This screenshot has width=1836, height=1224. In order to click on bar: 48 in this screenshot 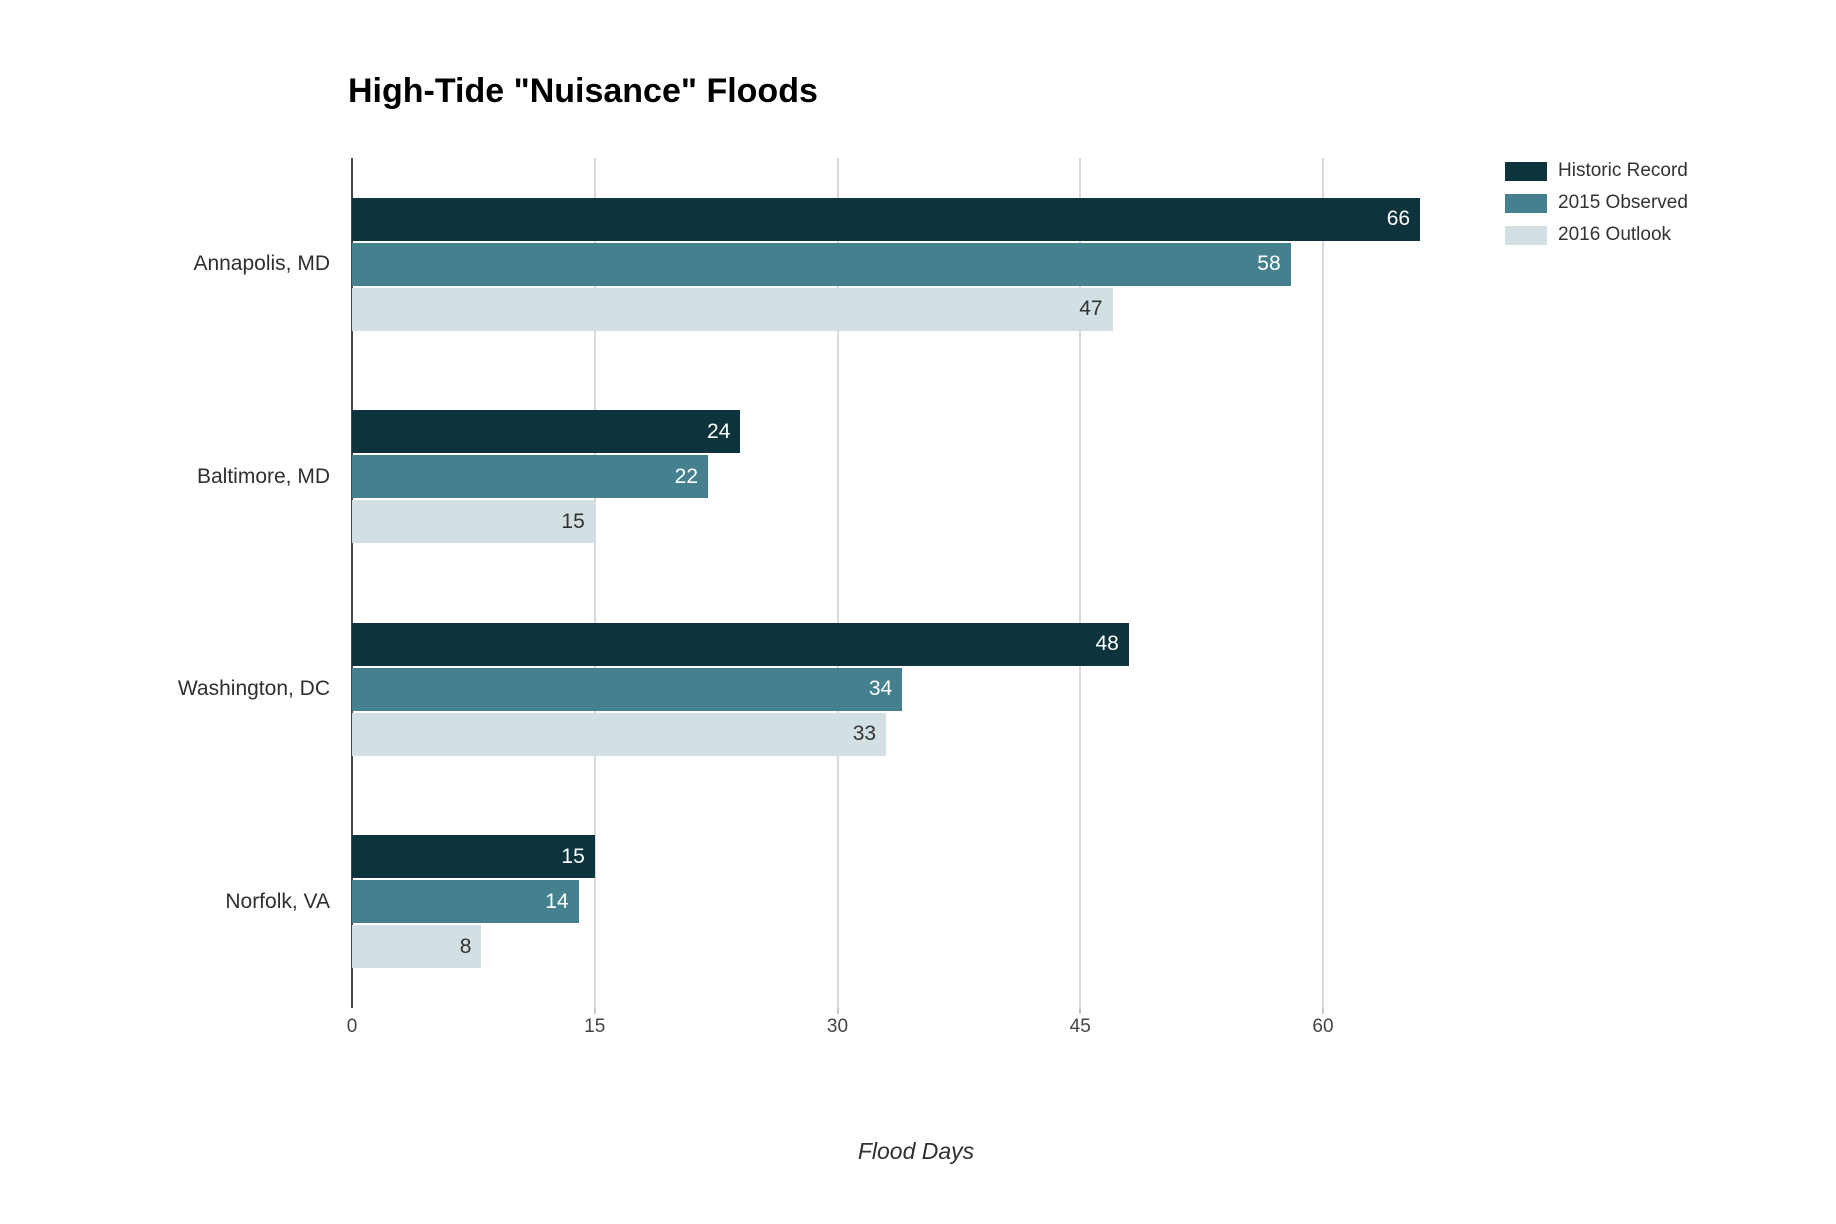, I will do `click(740, 644)`.